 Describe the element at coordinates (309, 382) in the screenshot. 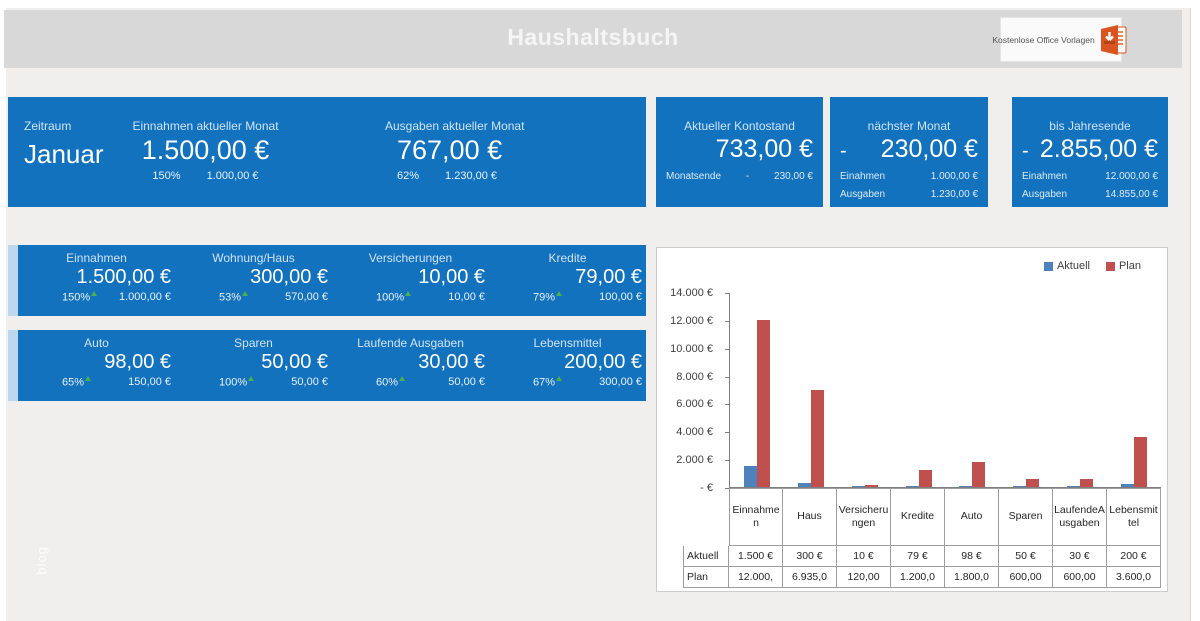

I see `category-plan: 50,00 €` at that location.